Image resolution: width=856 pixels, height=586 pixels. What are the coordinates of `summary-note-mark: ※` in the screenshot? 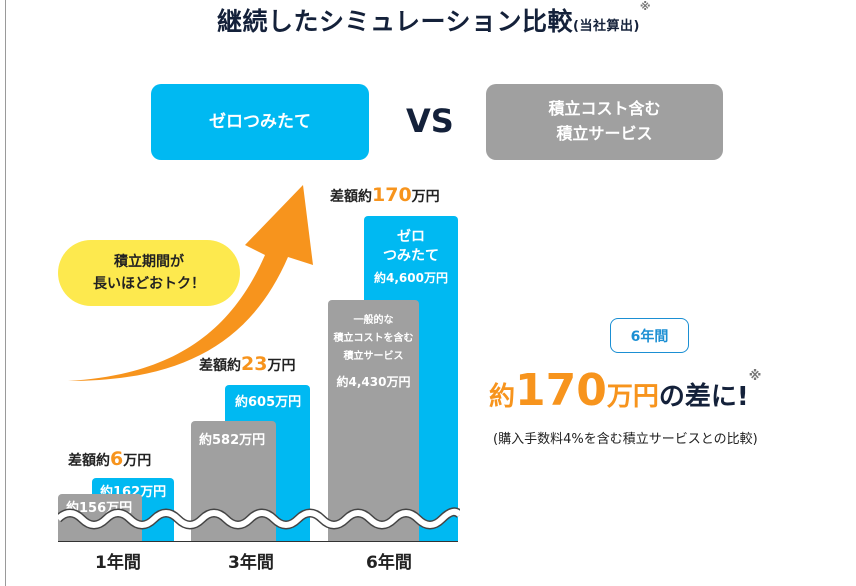 It's located at (755, 376).